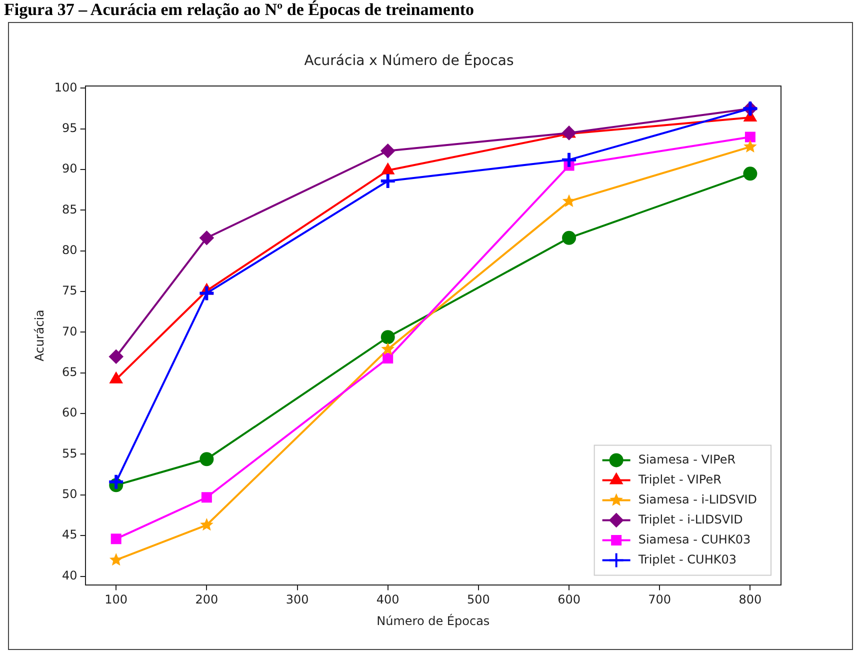 This screenshot has height=652, width=855. What do you see at coordinates (388, 599) in the screenshot?
I see `x-tick-label: 400` at bounding box center [388, 599].